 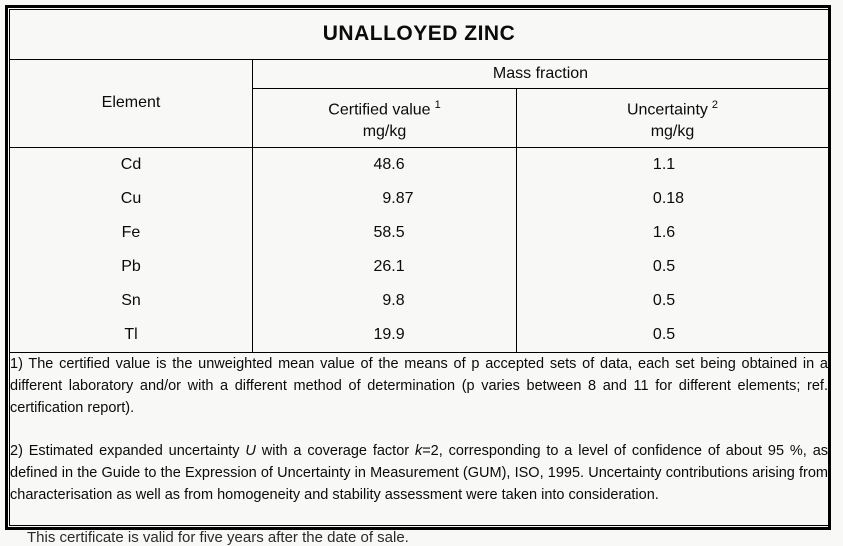 I want to click on certified-value-label-line: Certified value 1, so click(x=384, y=107).